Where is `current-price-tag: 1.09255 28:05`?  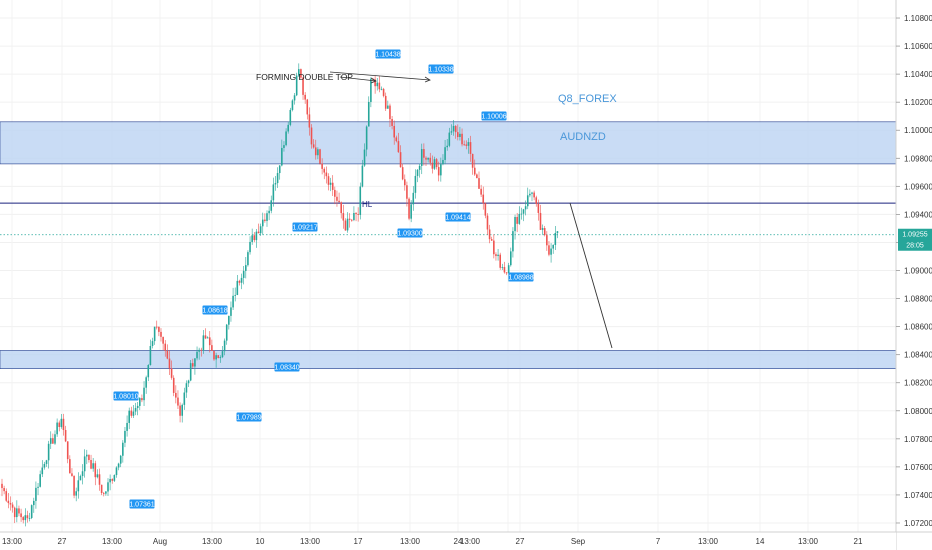
current-price-tag: 1.09255 28:05 is located at coordinates (915, 239).